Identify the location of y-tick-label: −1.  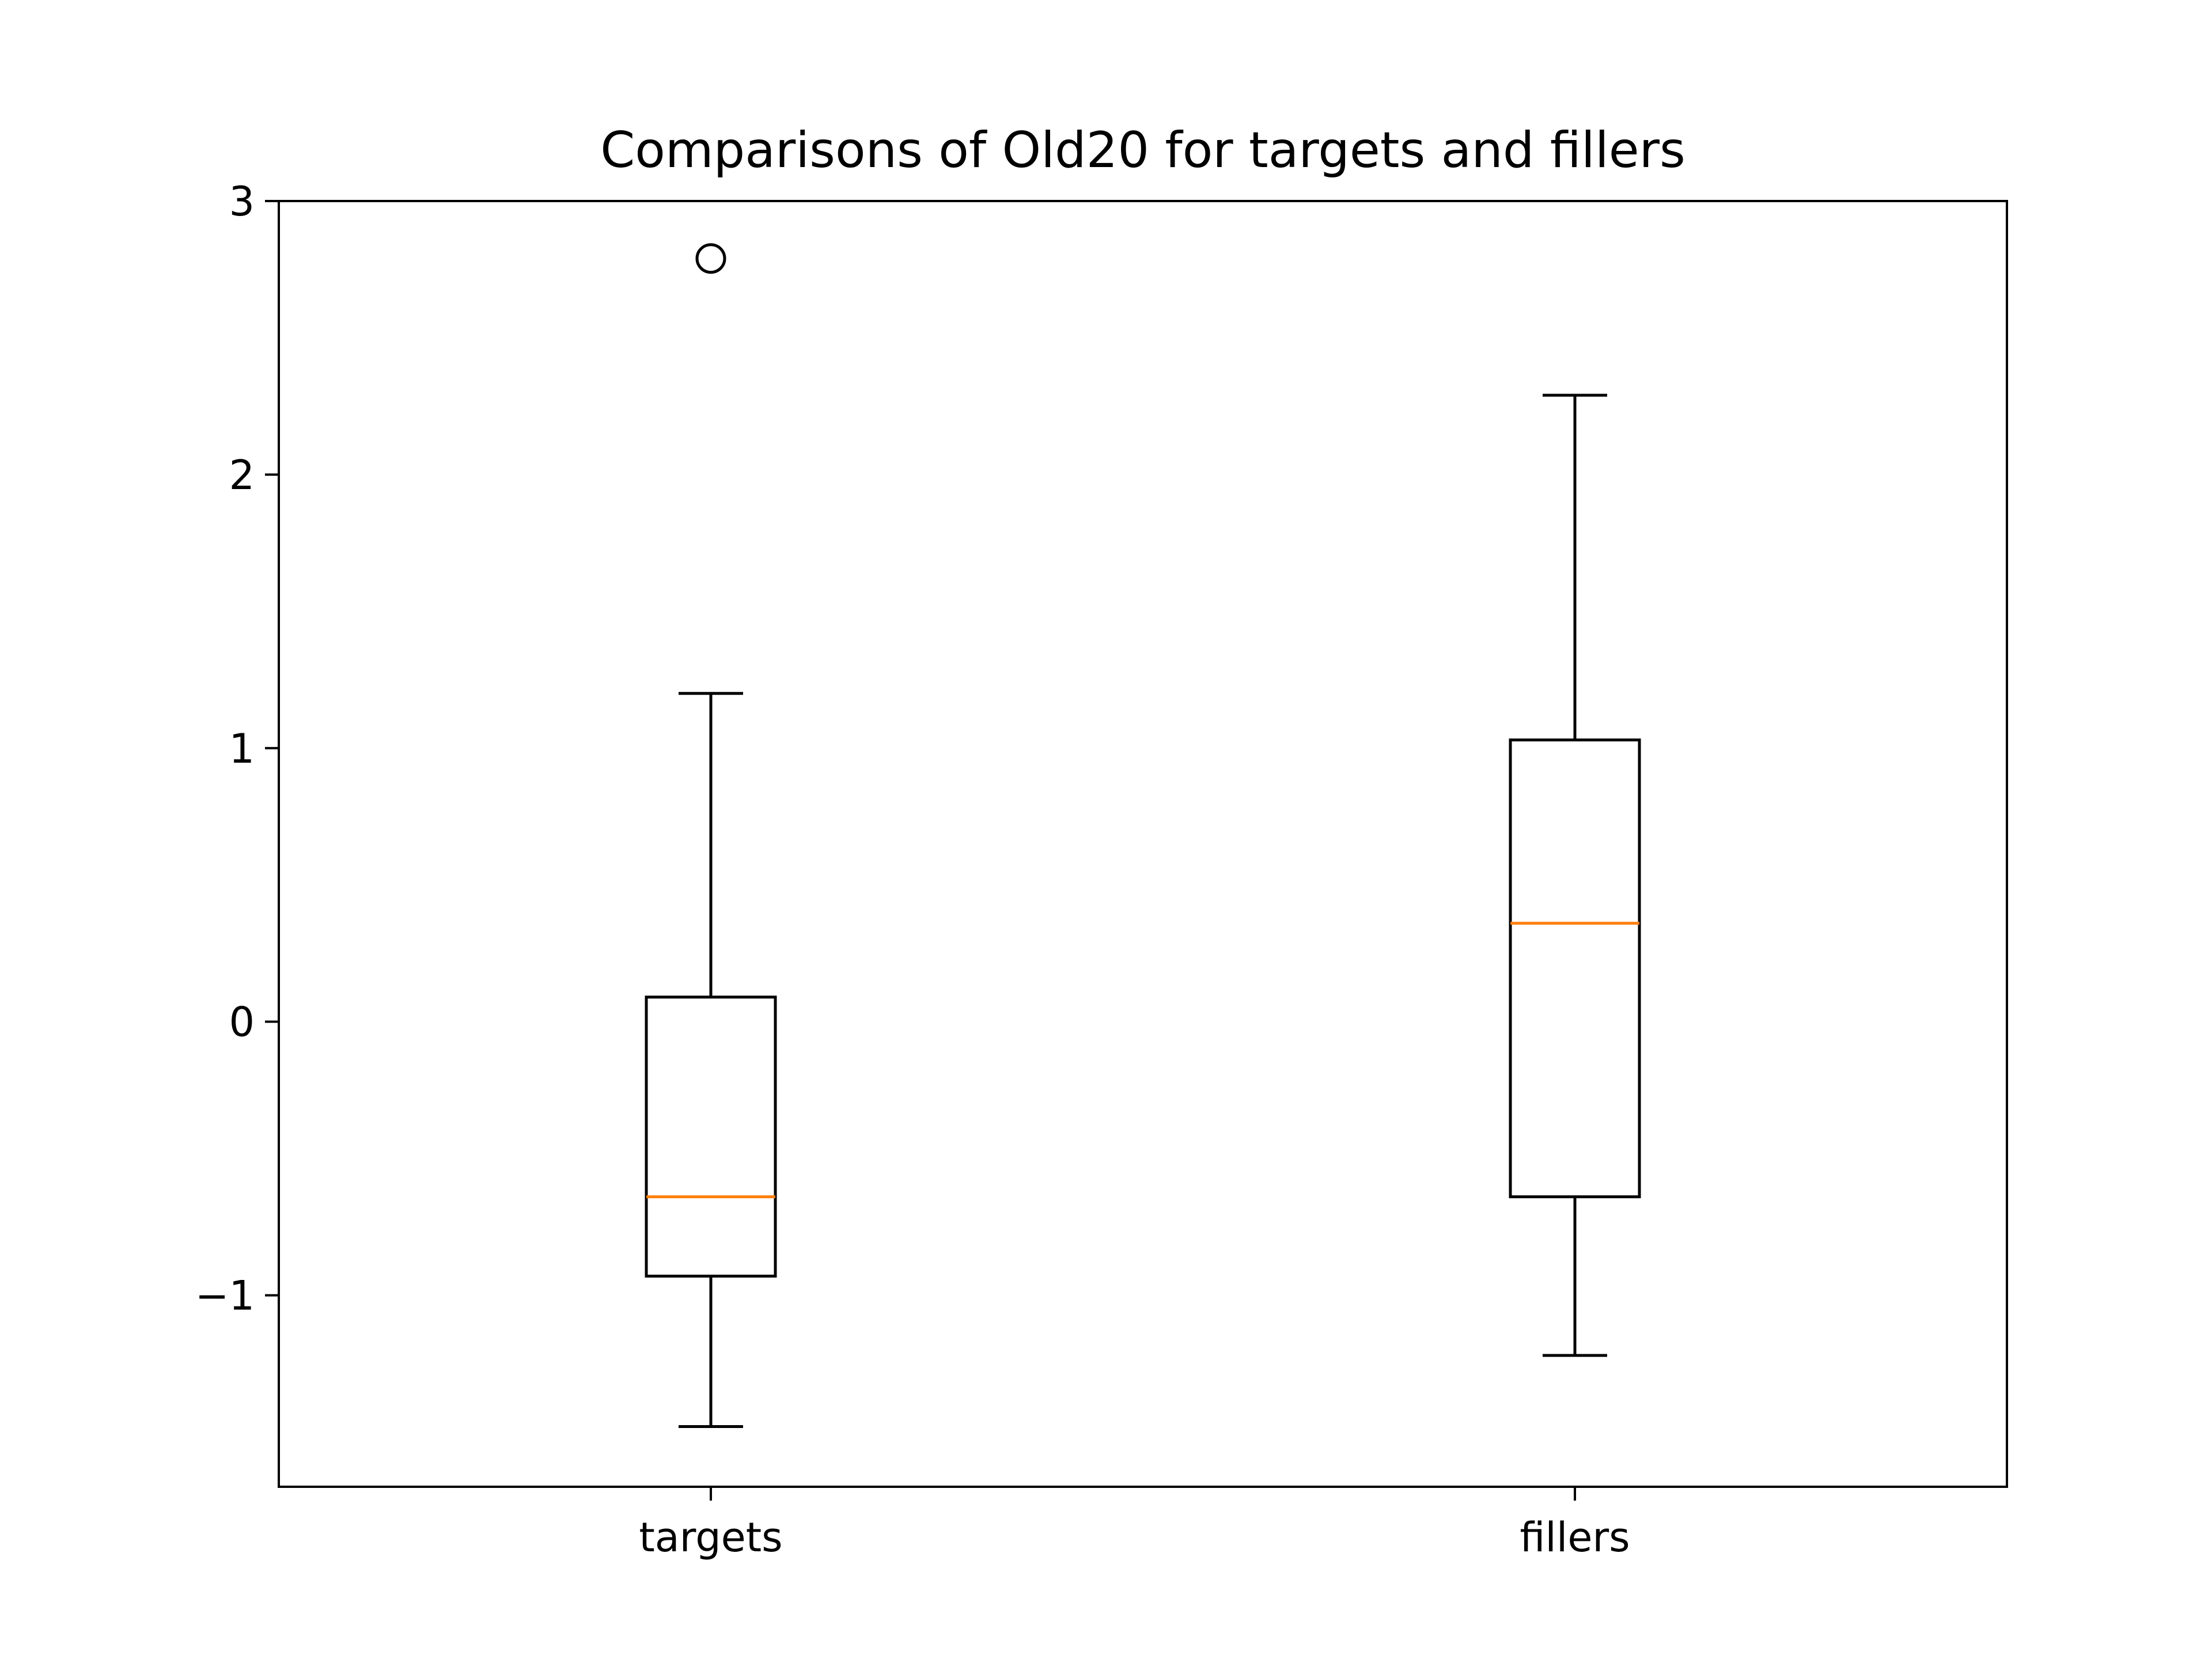
(225, 1296).